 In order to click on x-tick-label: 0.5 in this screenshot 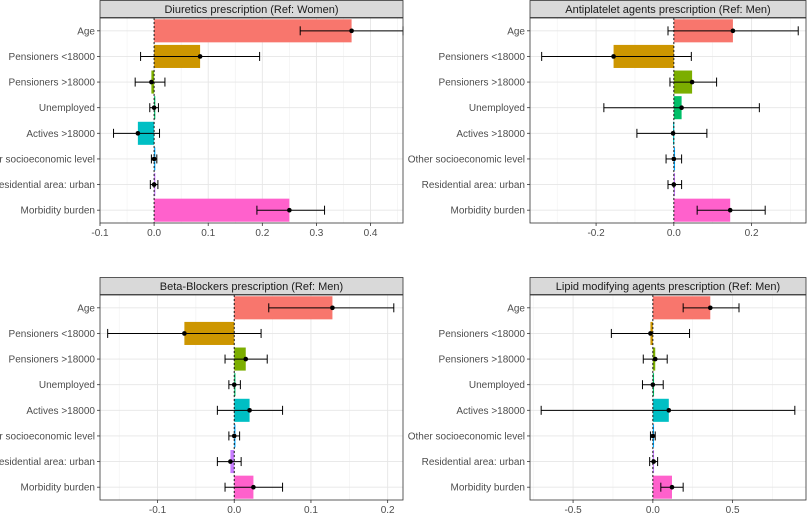, I will do `click(733, 509)`.